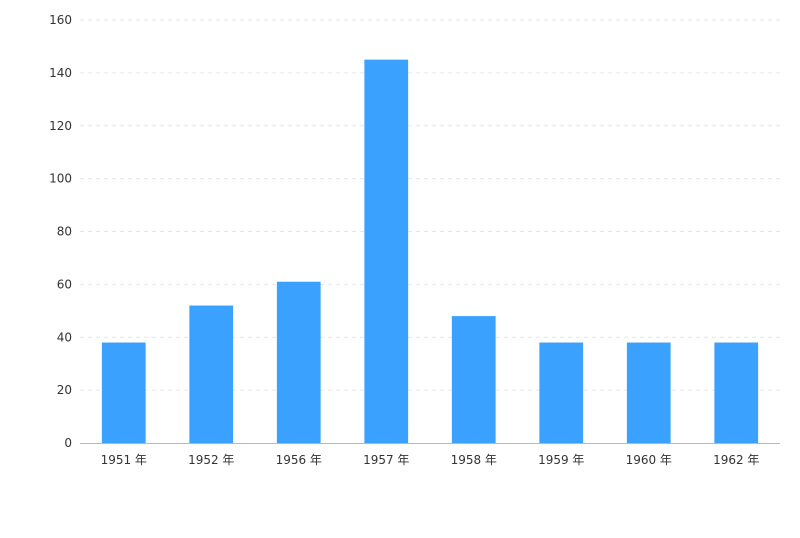  I want to click on y-tick-label: 120, so click(60, 126).